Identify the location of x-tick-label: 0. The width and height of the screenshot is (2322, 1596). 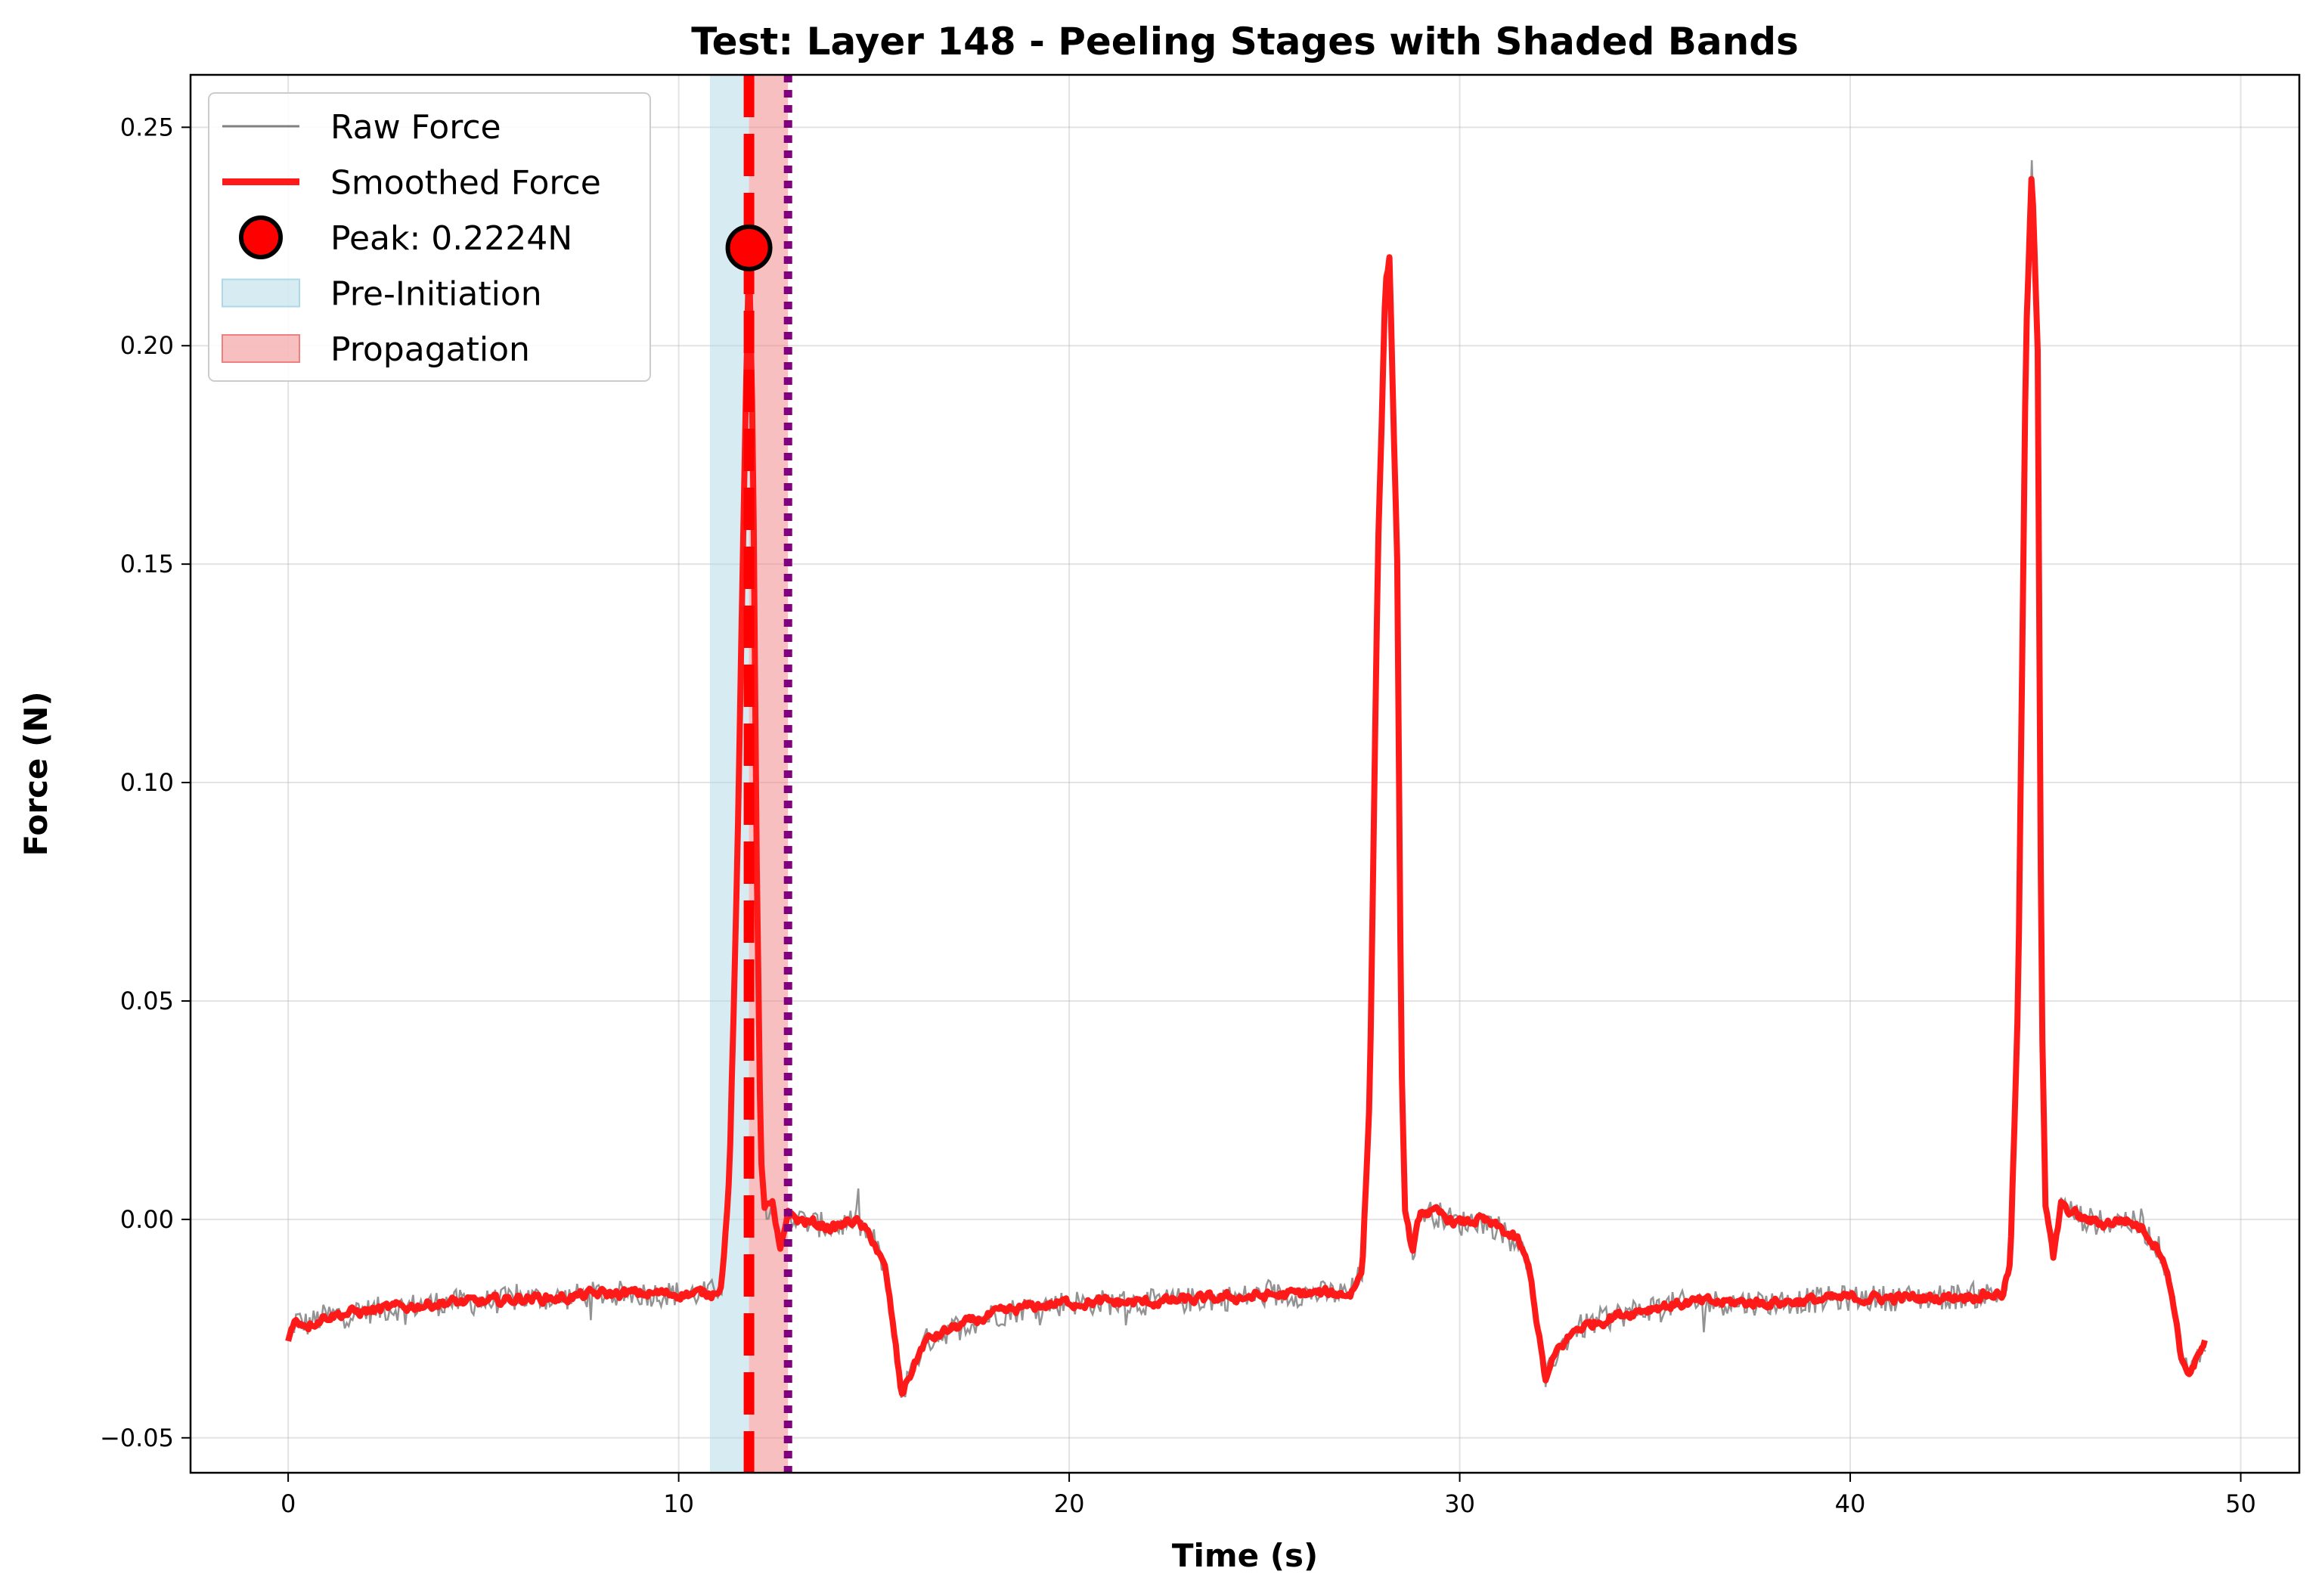
(288, 1503).